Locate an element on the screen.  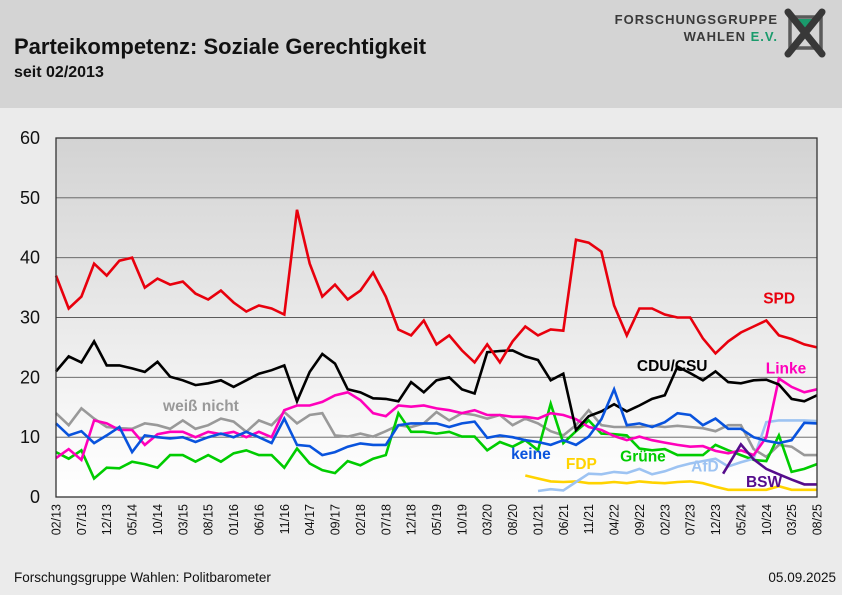
x-tick-label-02-18: 02/18 is located at coordinates (361, 519).